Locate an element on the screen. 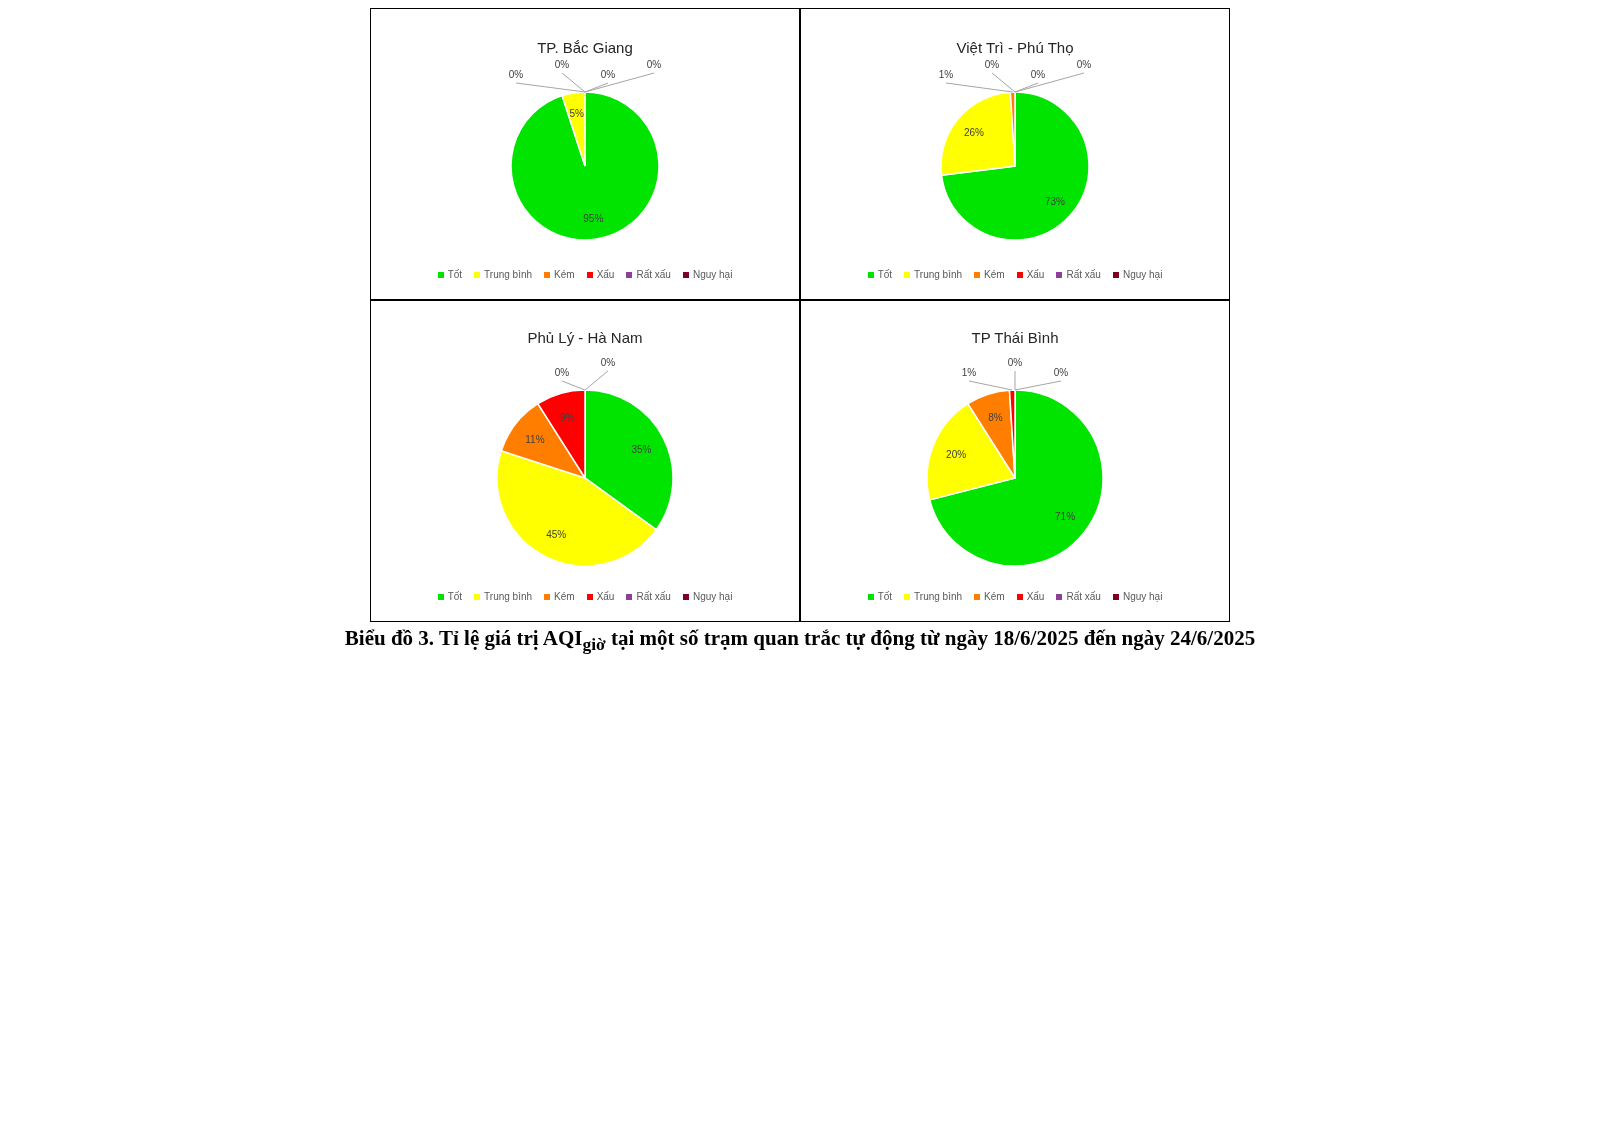 The width and height of the screenshot is (1600, 1132). data-label: 73% is located at coordinates (1055, 201).